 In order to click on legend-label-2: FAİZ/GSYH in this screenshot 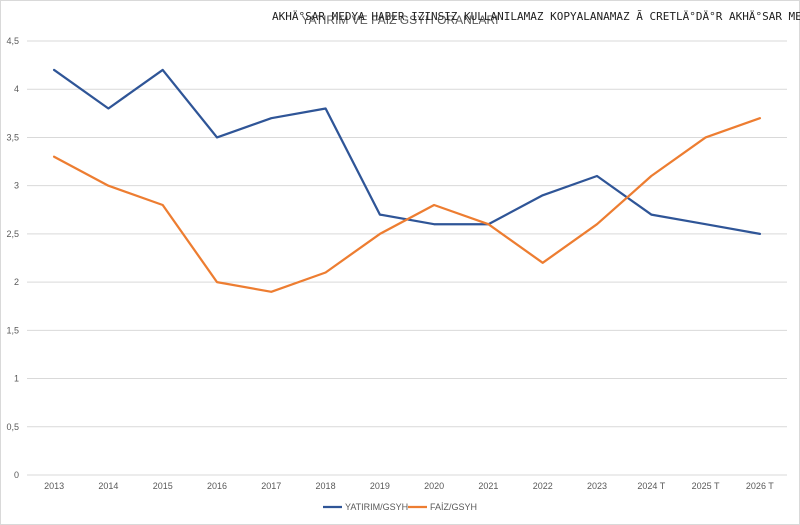, I will do `click(453, 507)`.